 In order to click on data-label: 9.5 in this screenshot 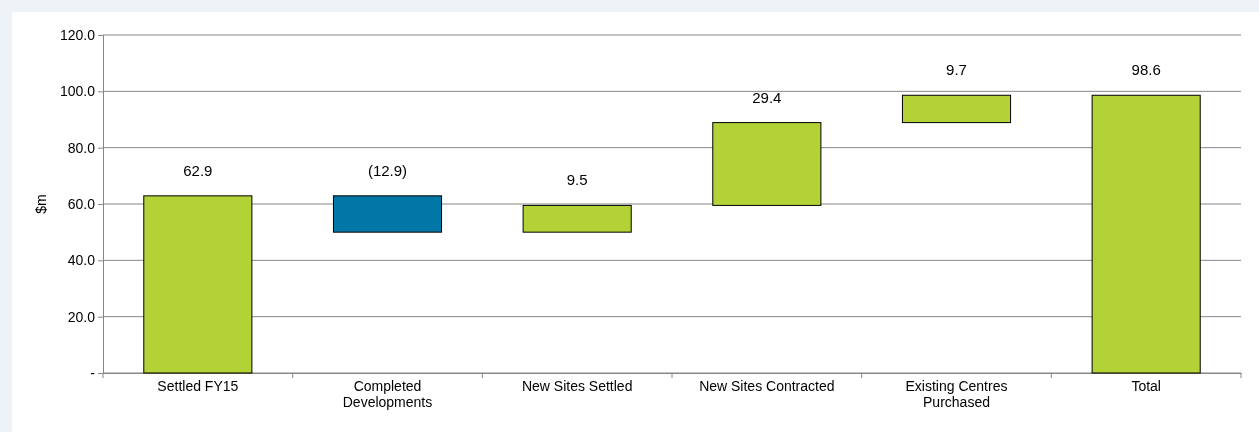, I will do `click(577, 180)`.